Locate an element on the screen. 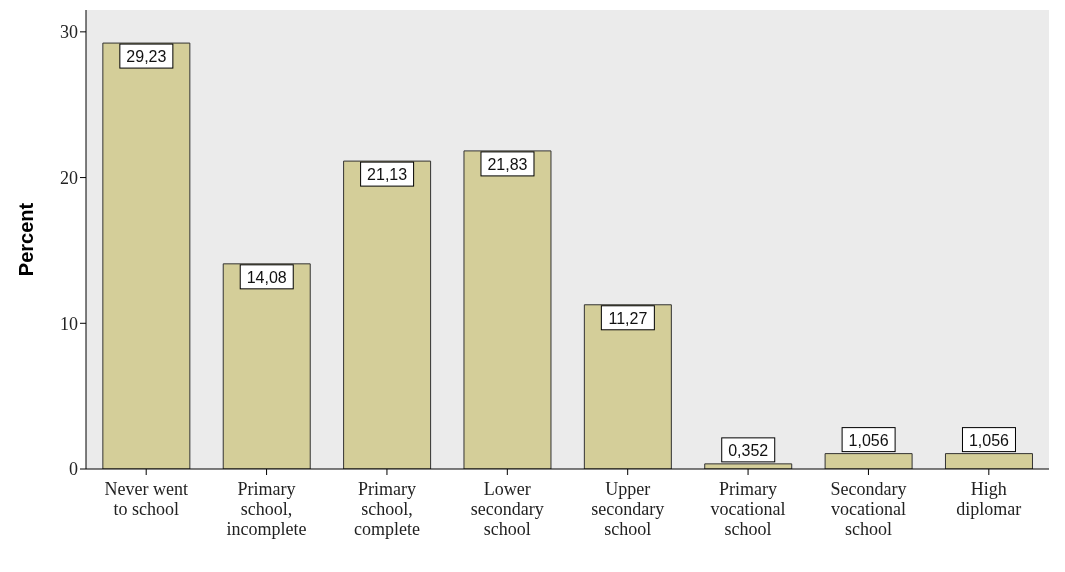 This screenshot has width=1065, height=572. data-label: 11,27 is located at coordinates (628, 318).